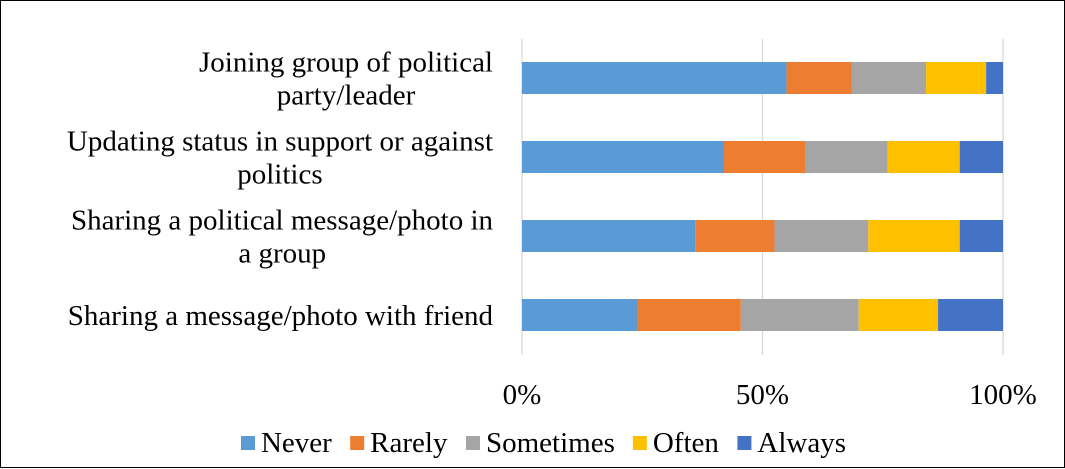 The height and width of the screenshot is (469, 1065). What do you see at coordinates (762, 395) in the screenshot?
I see `x-tick-label-1: 50%` at bounding box center [762, 395].